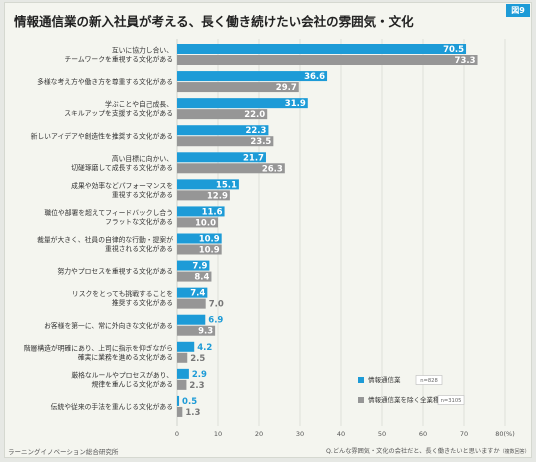 The height and width of the screenshot is (462, 536). I want to click on legend-n-label: n=3105, so click(451, 401).